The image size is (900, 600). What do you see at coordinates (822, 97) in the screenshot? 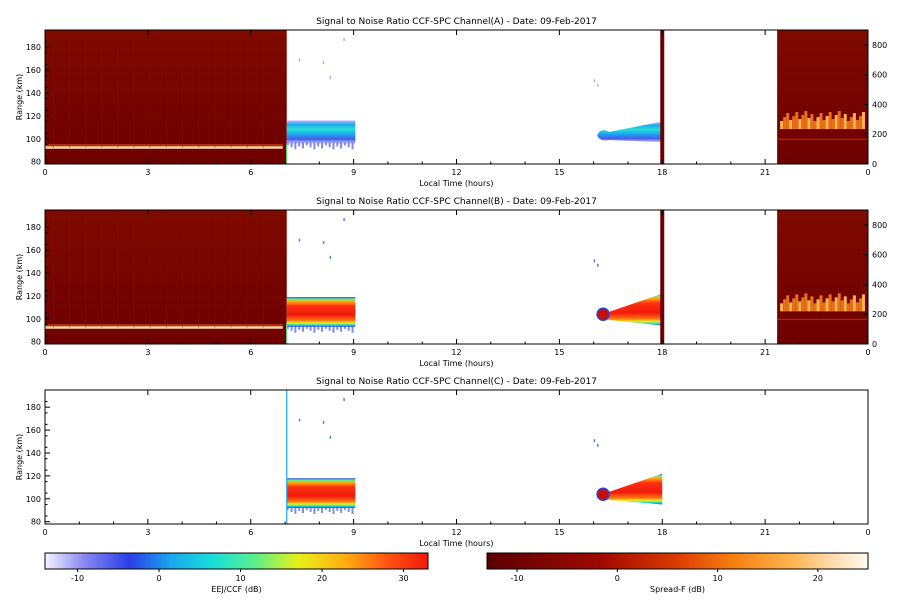
I see `spreadf-block` at bounding box center [822, 97].